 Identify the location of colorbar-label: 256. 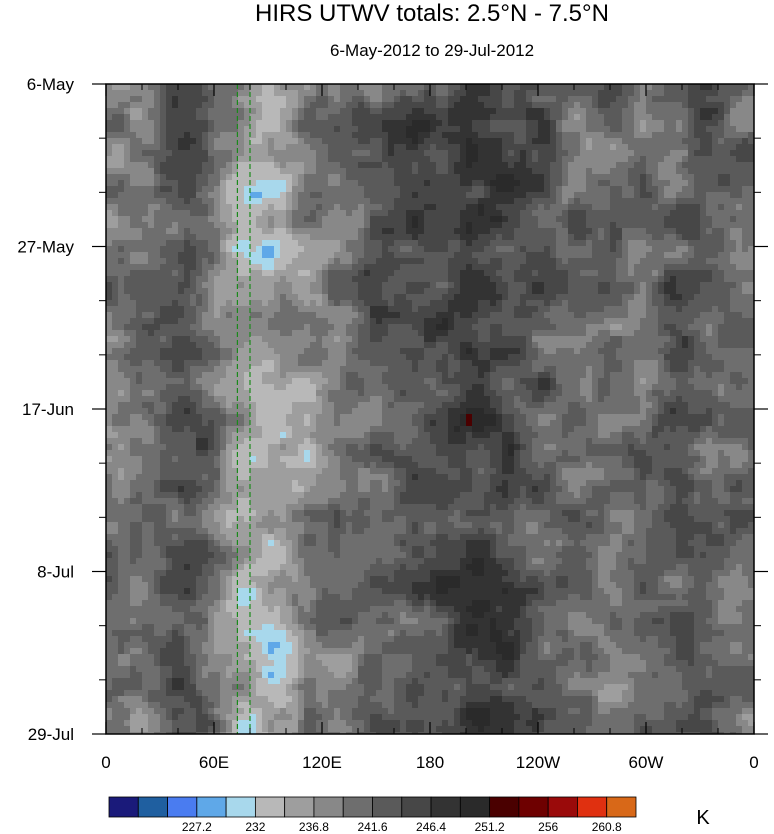
(548, 827).